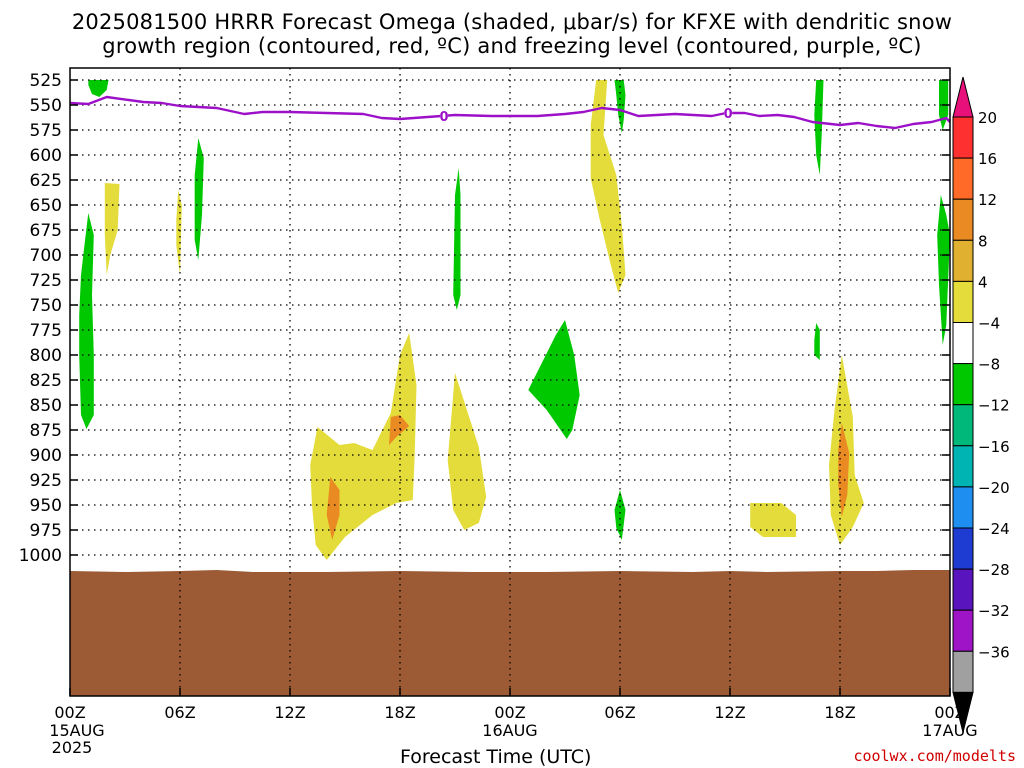  What do you see at coordinates (994, 406) in the screenshot?
I see `colorbar-label-7: −12` at bounding box center [994, 406].